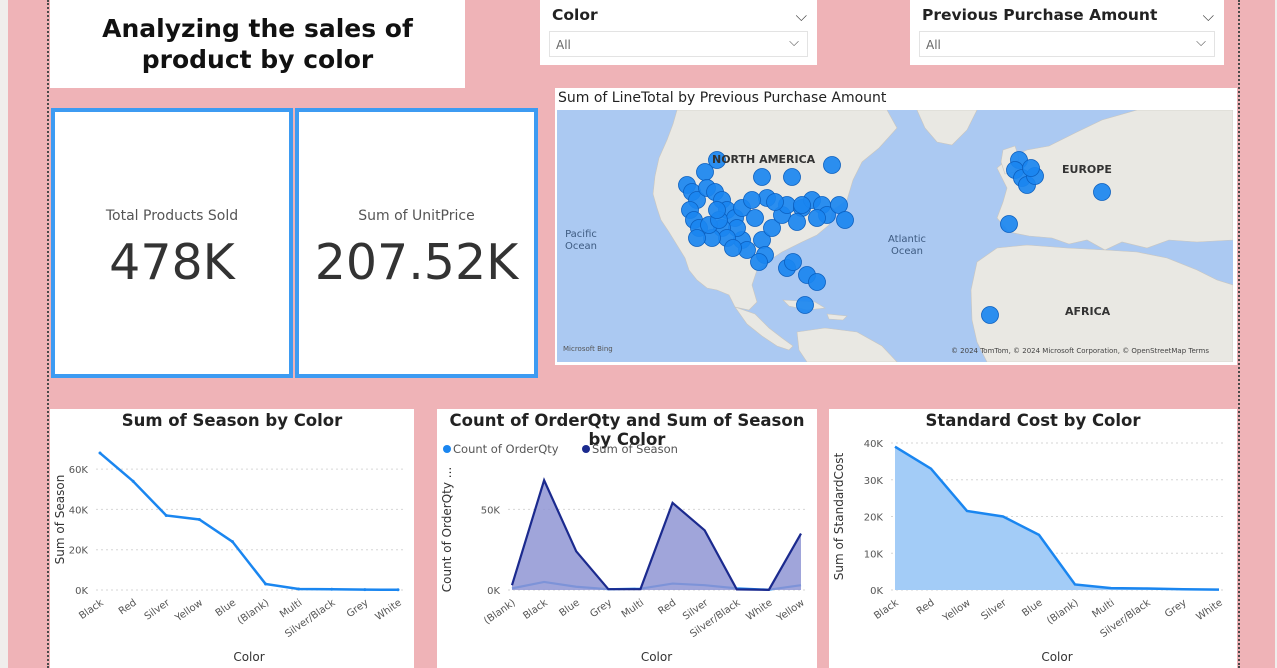 This screenshot has width=1277, height=668. I want to click on map-label-pacific: Pacific Ocean, so click(581, 240).